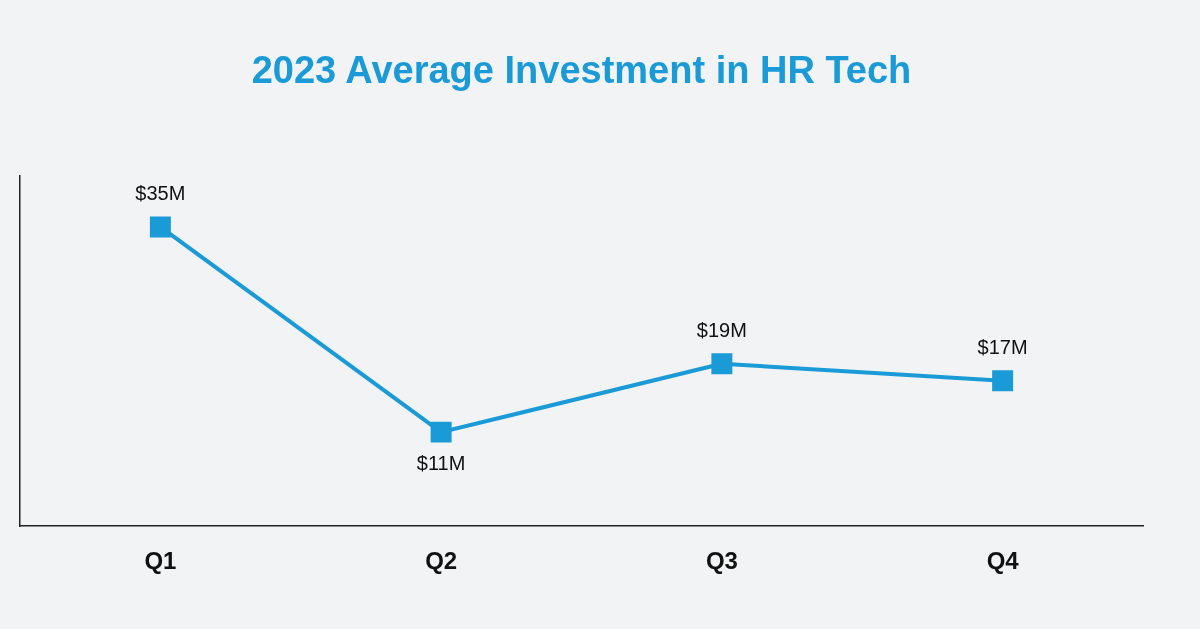 Image resolution: width=1200 pixels, height=629 pixels. Describe the element at coordinates (160, 561) in the screenshot. I see `x-tick-label: Q1` at that location.